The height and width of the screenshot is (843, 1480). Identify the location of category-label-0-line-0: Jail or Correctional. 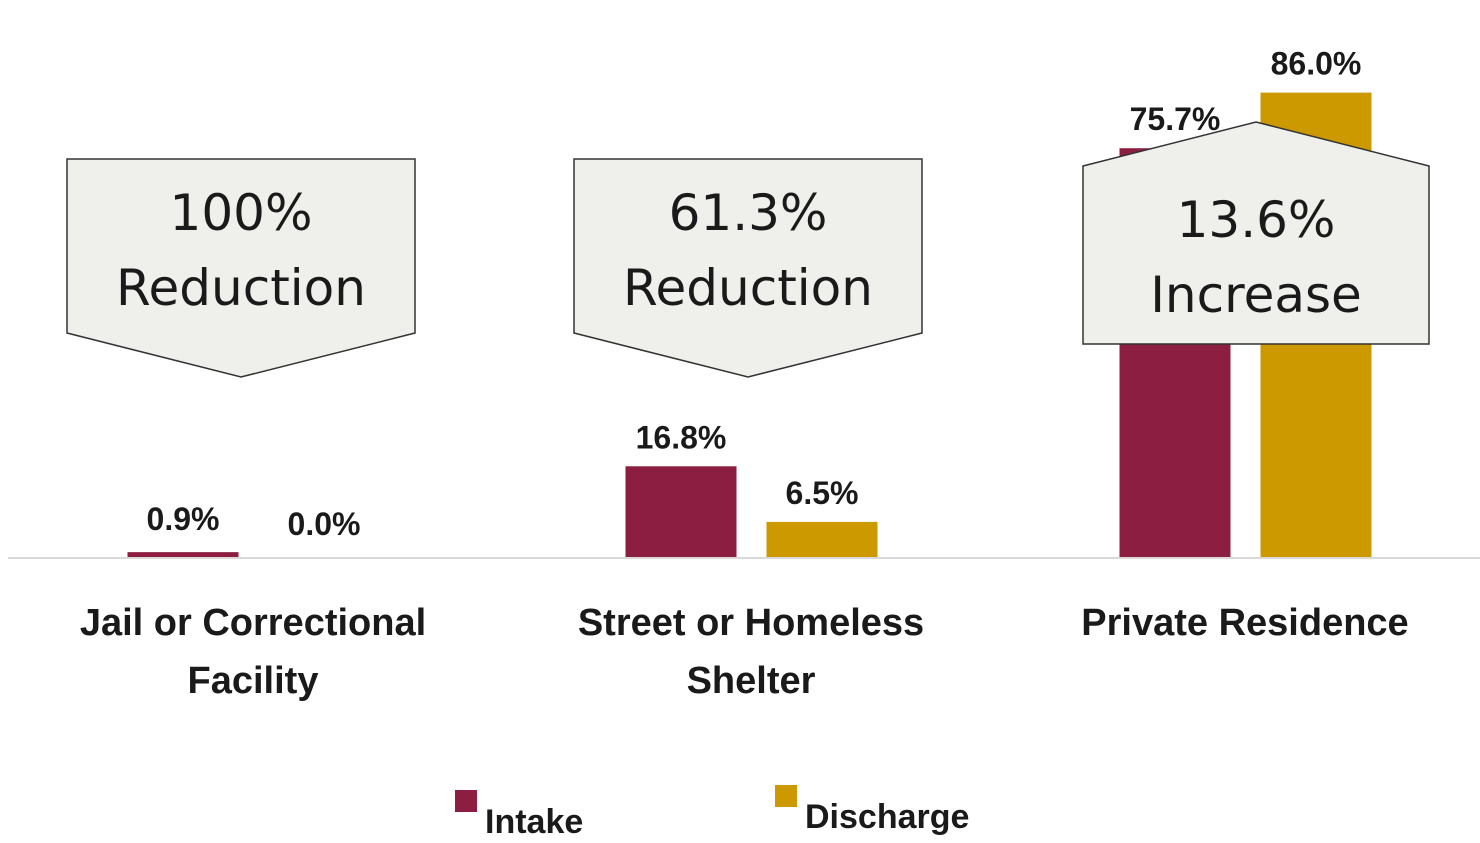
(253, 623).